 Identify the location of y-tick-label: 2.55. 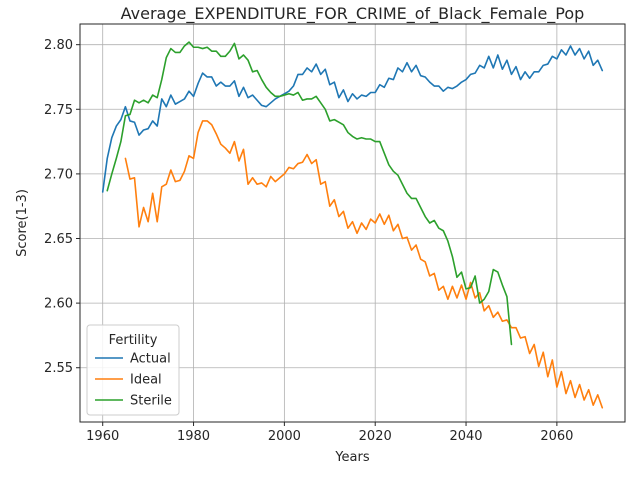
(58, 368).